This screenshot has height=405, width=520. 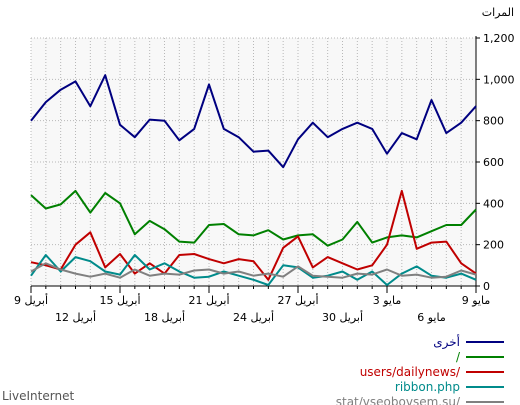 I want to click on legend-label: أخرى, so click(x=446, y=342).